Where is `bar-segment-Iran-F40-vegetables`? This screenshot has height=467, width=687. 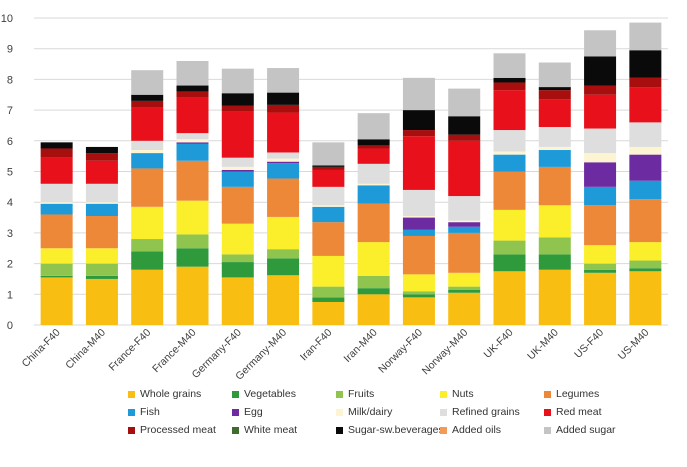 bar-segment-Iran-F40-vegetables is located at coordinates (328, 299).